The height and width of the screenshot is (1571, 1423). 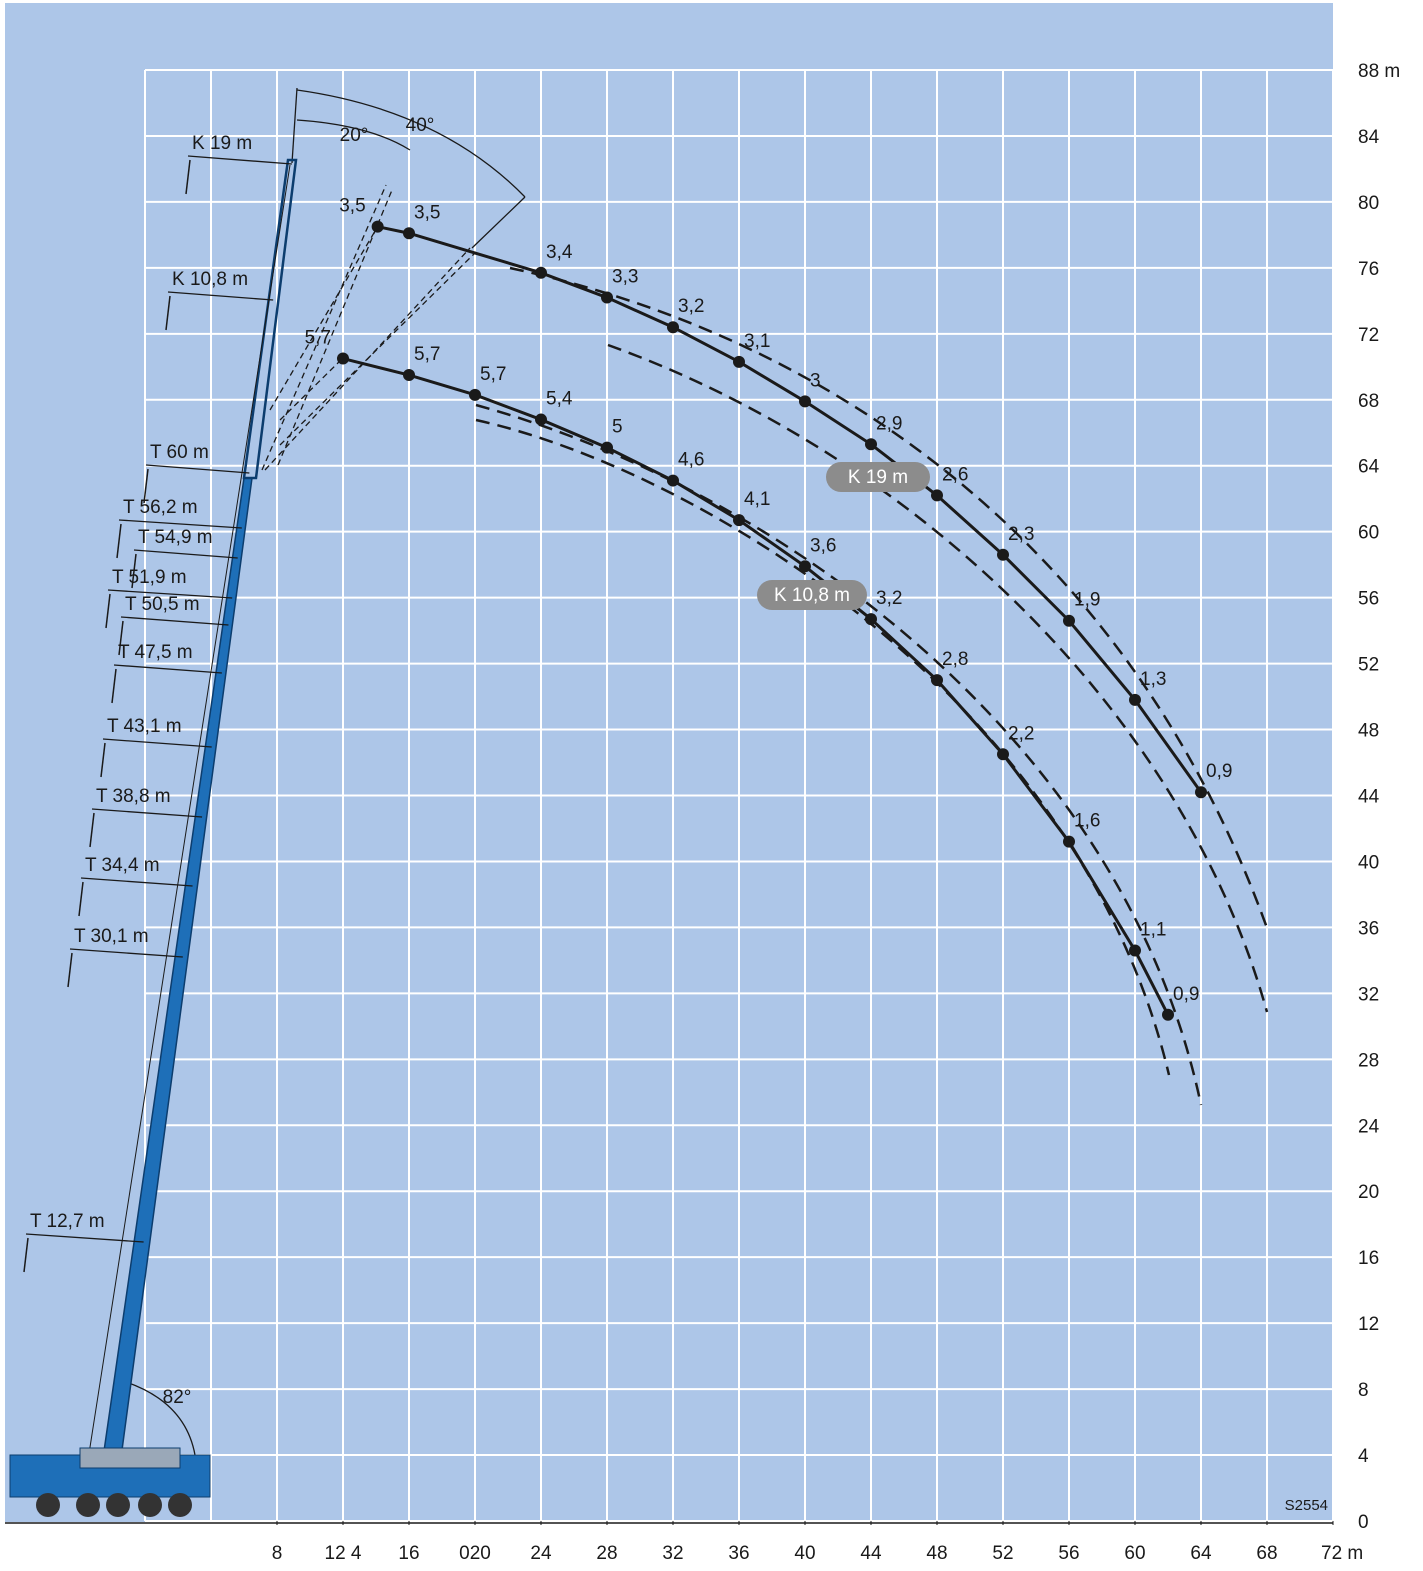 What do you see at coordinates (1368, 731) in the screenshot?
I see `y-tick-label: 48` at bounding box center [1368, 731].